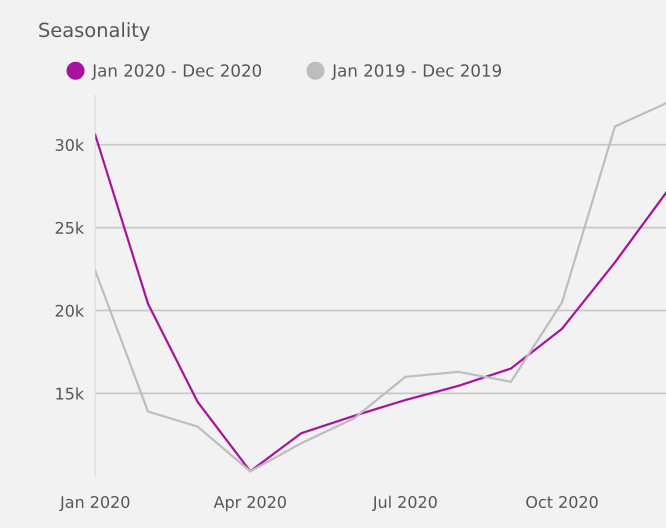 The height and width of the screenshot is (528, 666). What do you see at coordinates (70, 228) in the screenshot?
I see `y-tick-label: 25k` at bounding box center [70, 228].